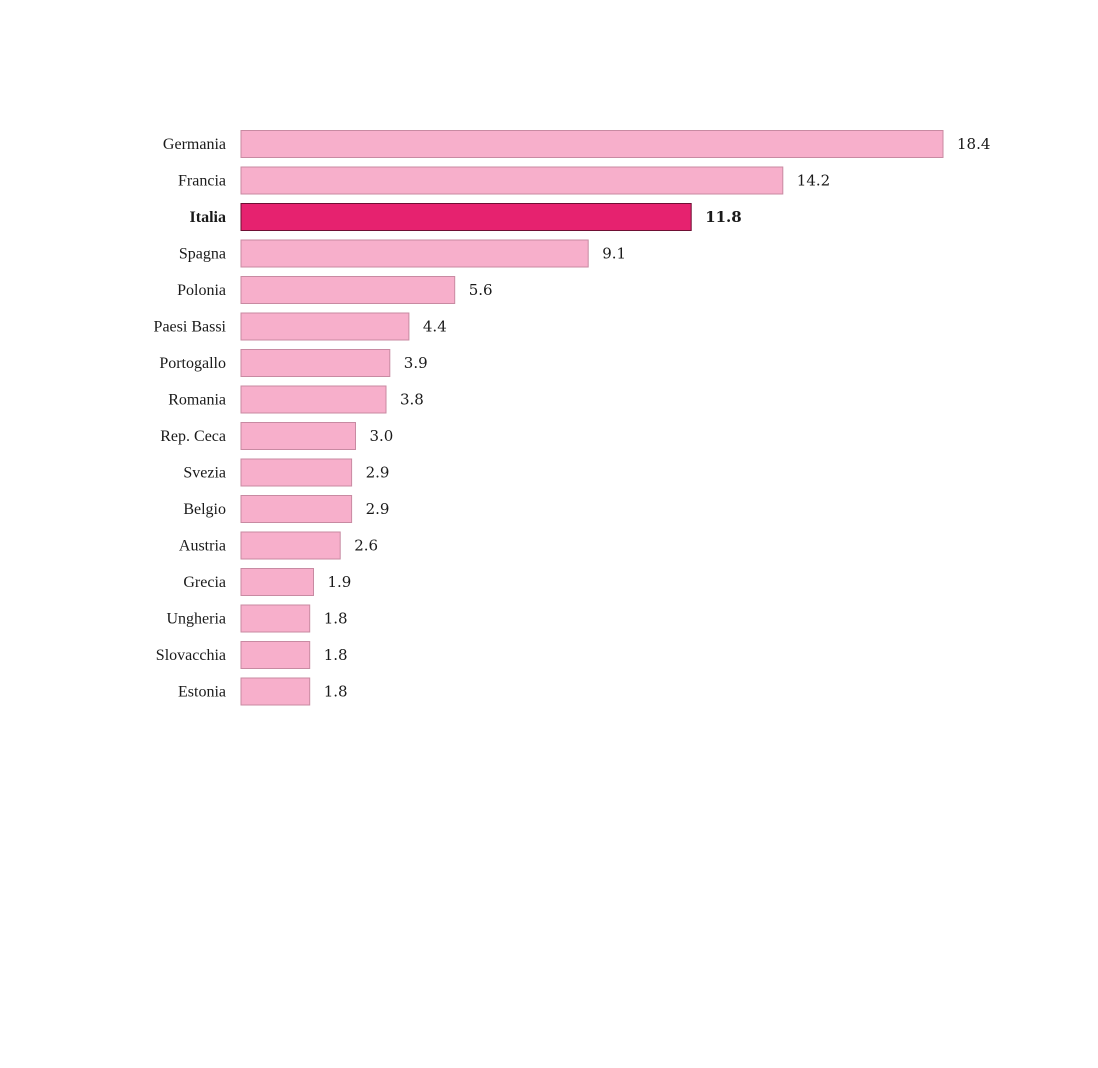 The image size is (1098, 1068). I want to click on bar-paesi-bassi, so click(325, 326).